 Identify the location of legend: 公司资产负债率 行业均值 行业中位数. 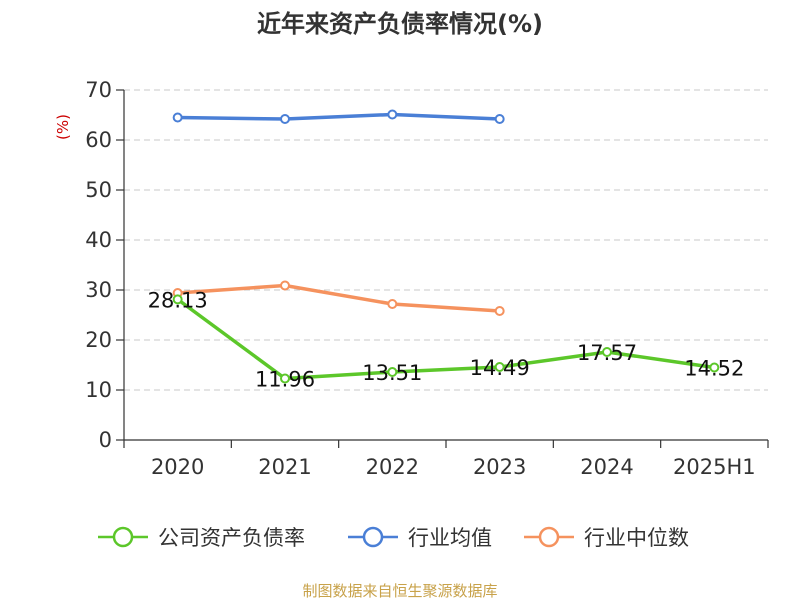
(393, 538).